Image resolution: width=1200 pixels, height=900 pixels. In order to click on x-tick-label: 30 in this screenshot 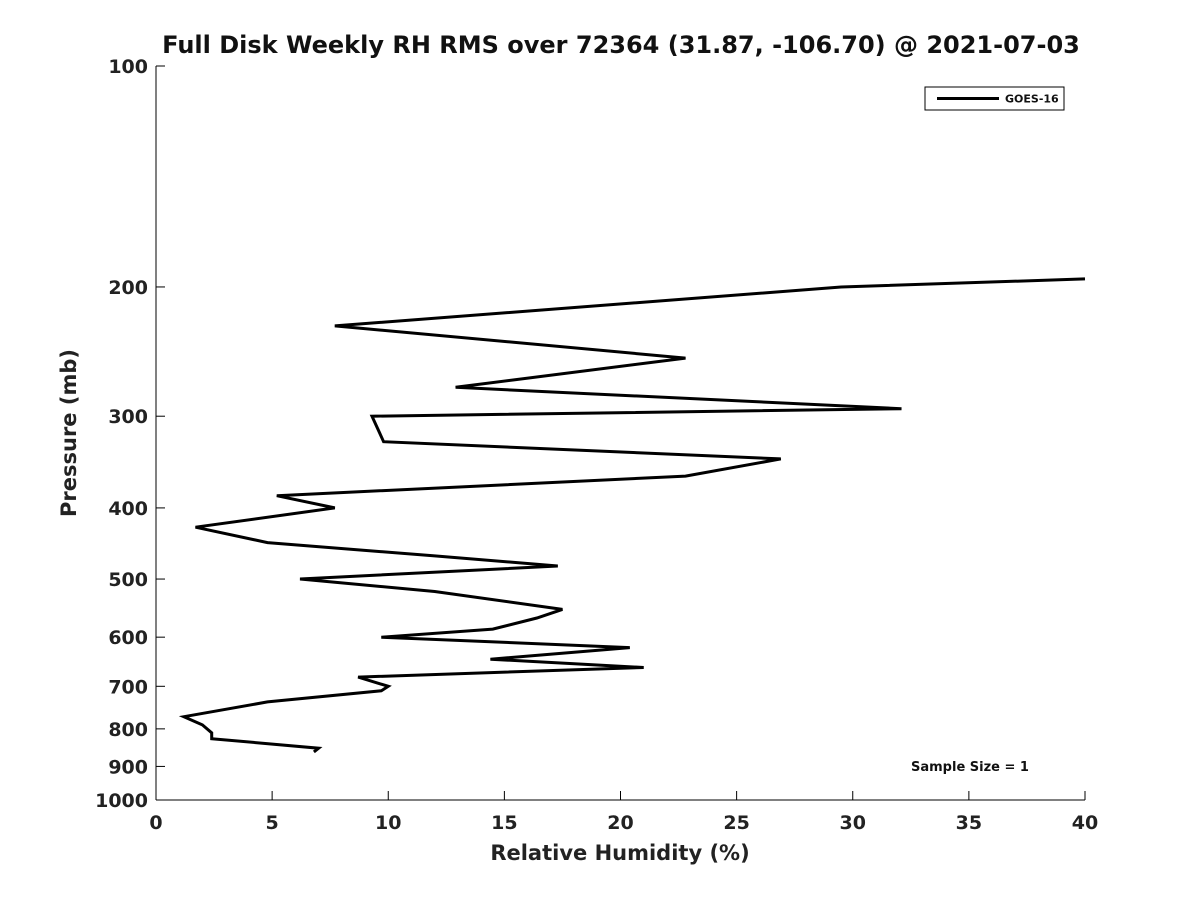, I will do `click(853, 823)`.